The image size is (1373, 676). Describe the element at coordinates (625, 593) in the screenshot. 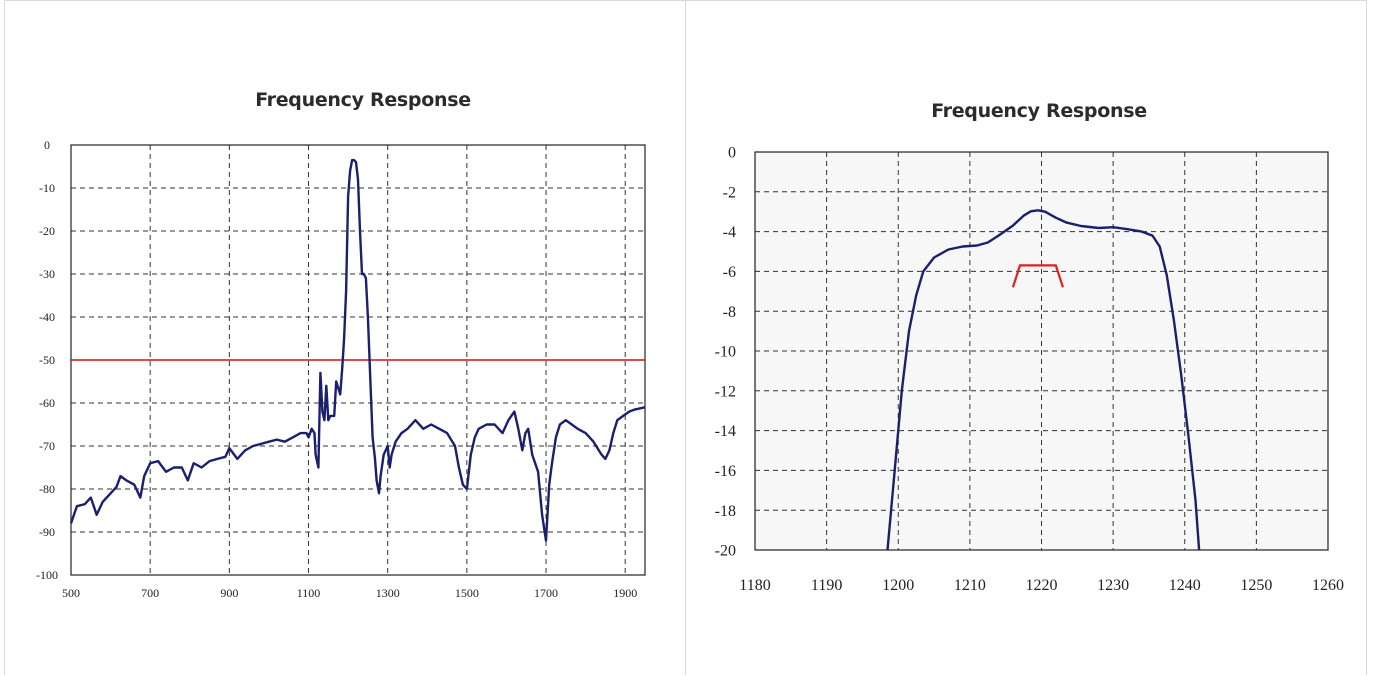

I see `x-tick-label: 1900` at that location.